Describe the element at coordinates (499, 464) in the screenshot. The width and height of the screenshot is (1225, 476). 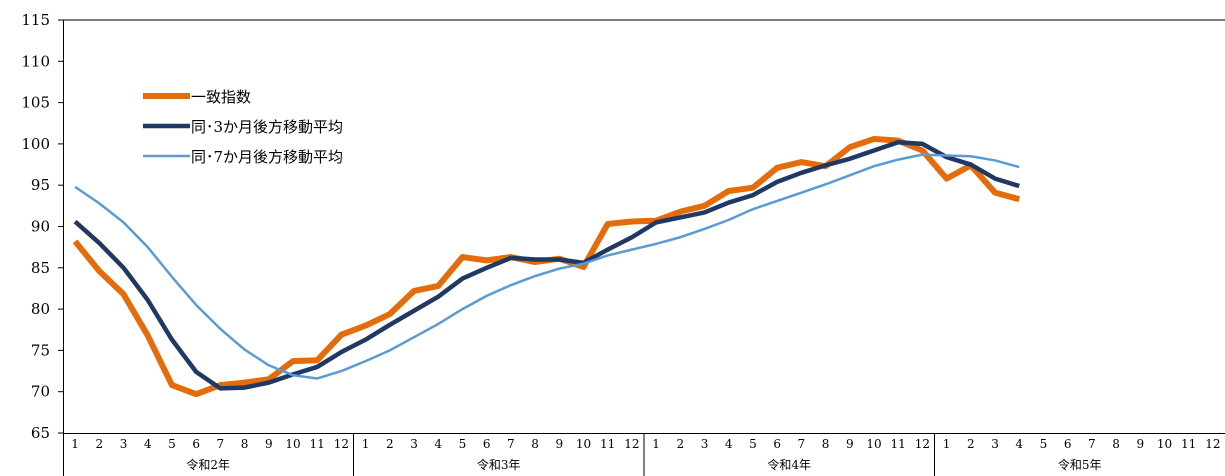
I see `year-label: 令和3年` at that location.